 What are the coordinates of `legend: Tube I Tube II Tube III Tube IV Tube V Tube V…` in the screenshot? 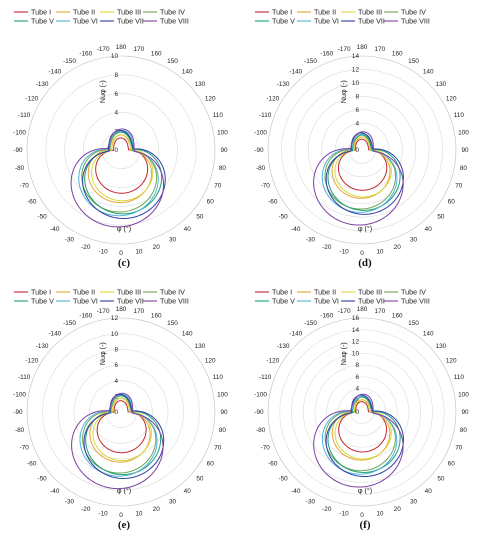 It's located at (101, 296).